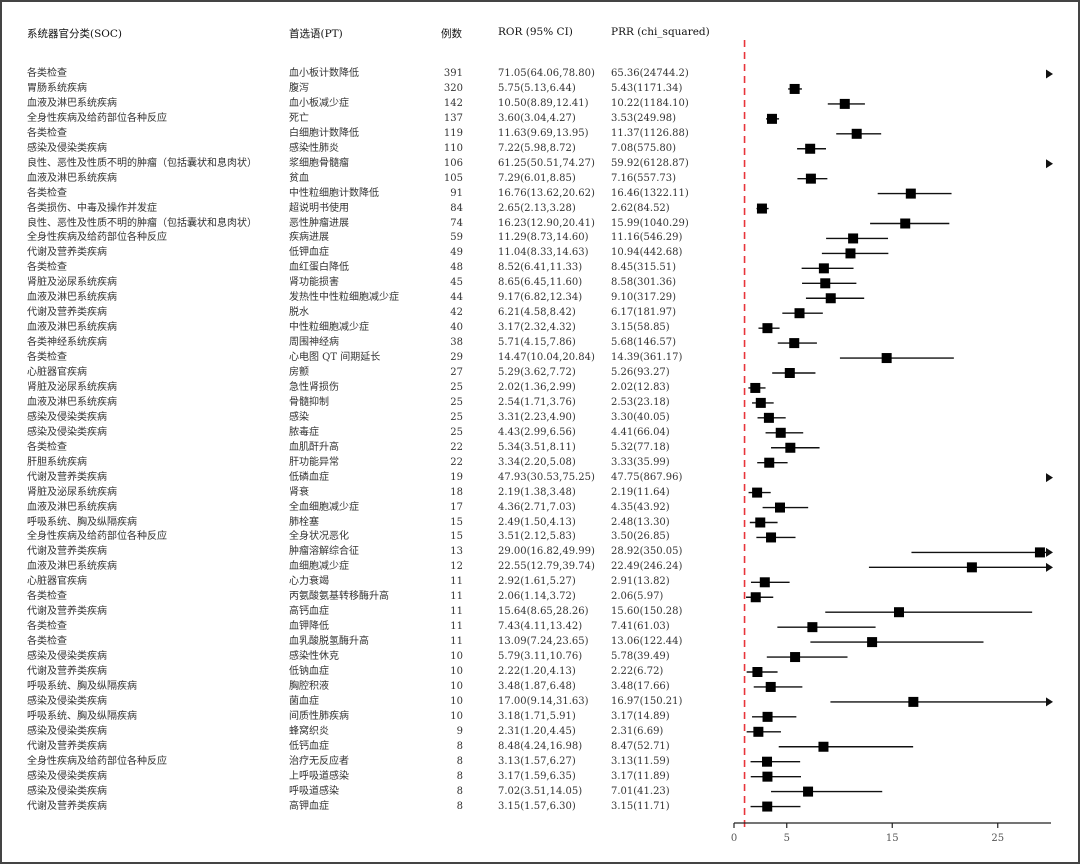 The width and height of the screenshot is (1080, 864). I want to click on prr-cell: 7.01(41.23), so click(640, 791).